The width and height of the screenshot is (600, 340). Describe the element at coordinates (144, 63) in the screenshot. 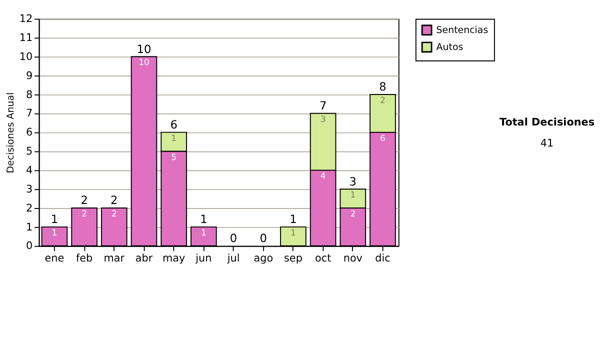

I see `data-label: 10` at that location.